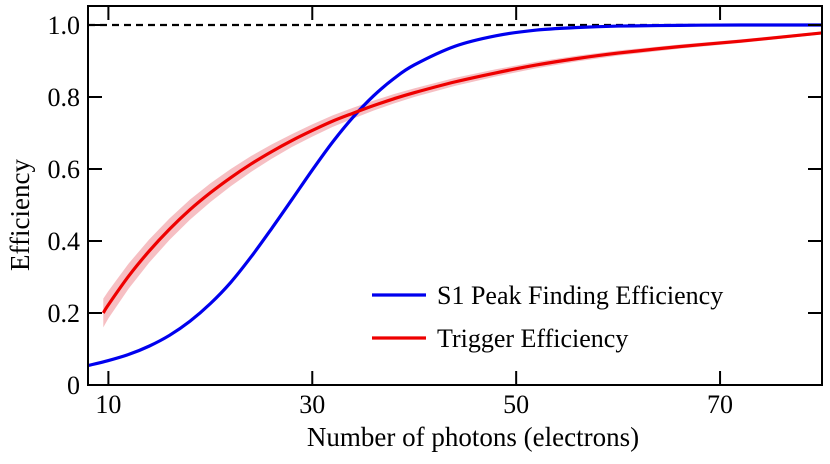 The width and height of the screenshot is (830, 464). What do you see at coordinates (473, 437) in the screenshot?
I see `x-axis-title: Number of photons (electrons)` at bounding box center [473, 437].